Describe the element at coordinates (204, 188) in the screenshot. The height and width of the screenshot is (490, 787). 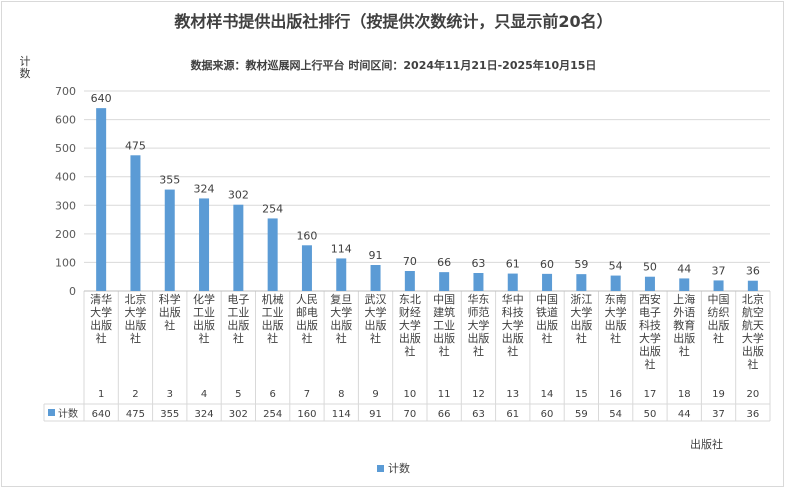
I see `data-label: 324` at that location.